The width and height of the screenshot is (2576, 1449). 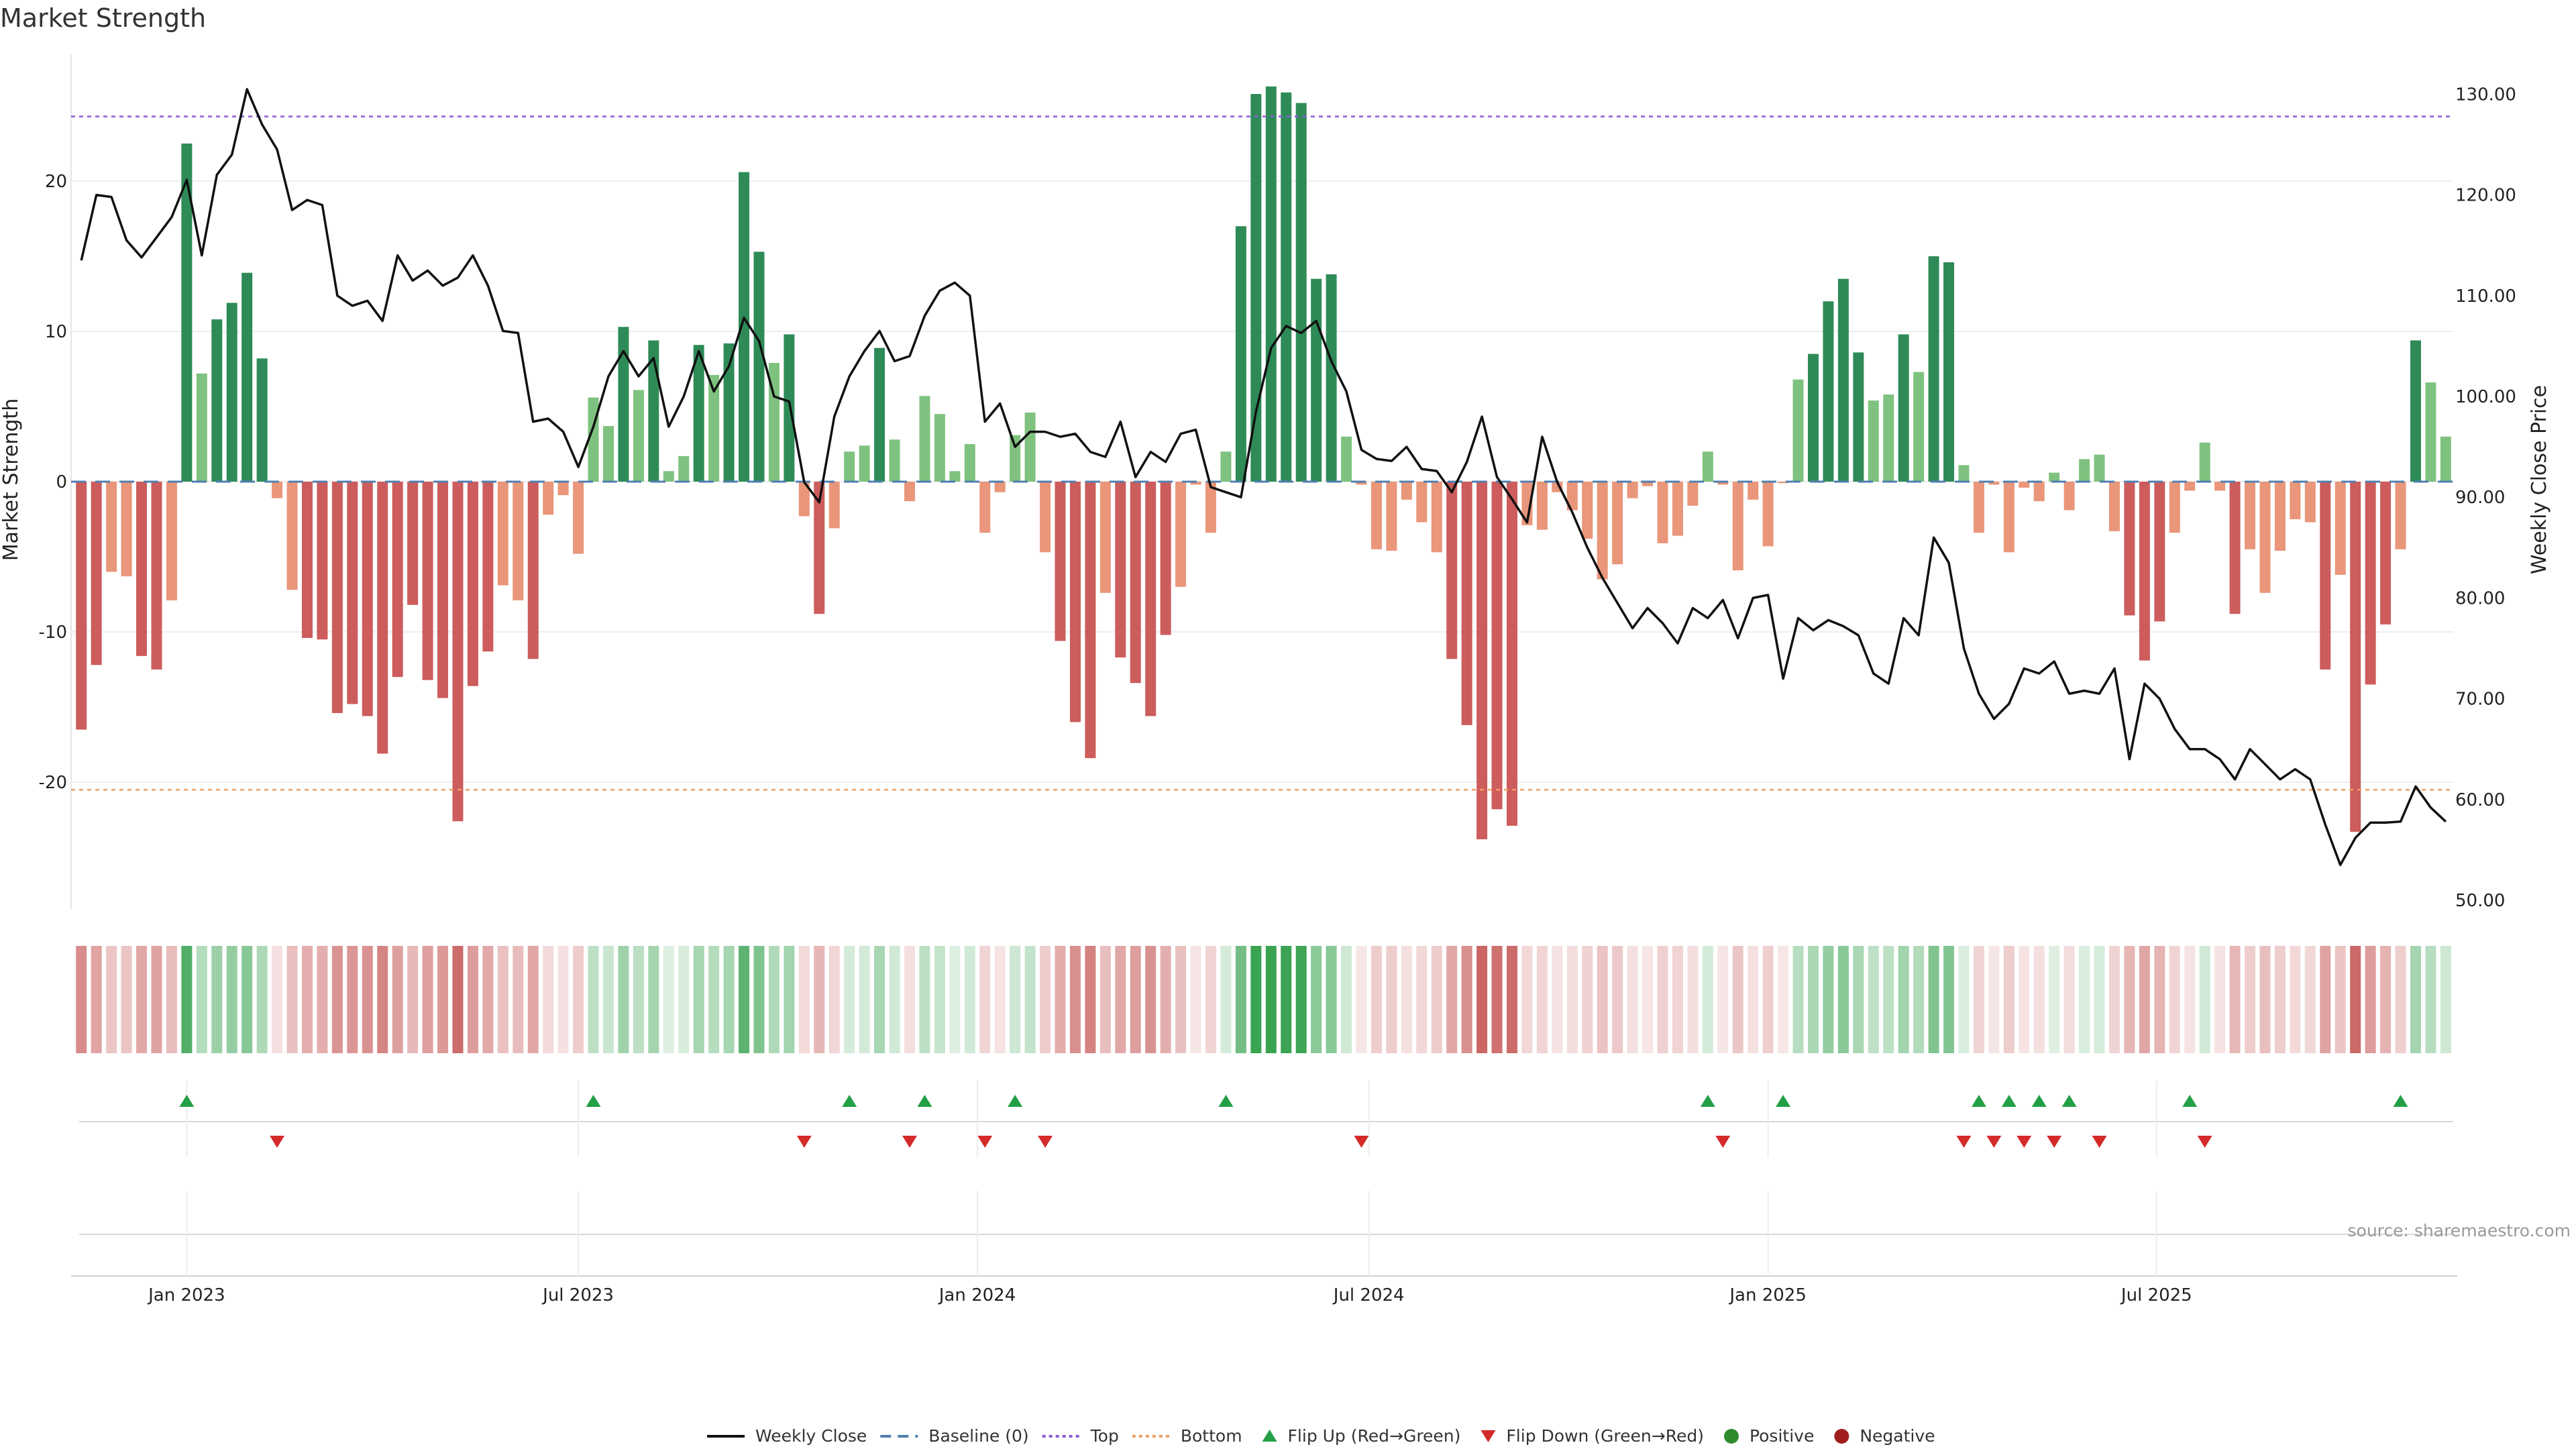 I want to click on x-tick-label: Jan 2024, so click(x=977, y=1295).